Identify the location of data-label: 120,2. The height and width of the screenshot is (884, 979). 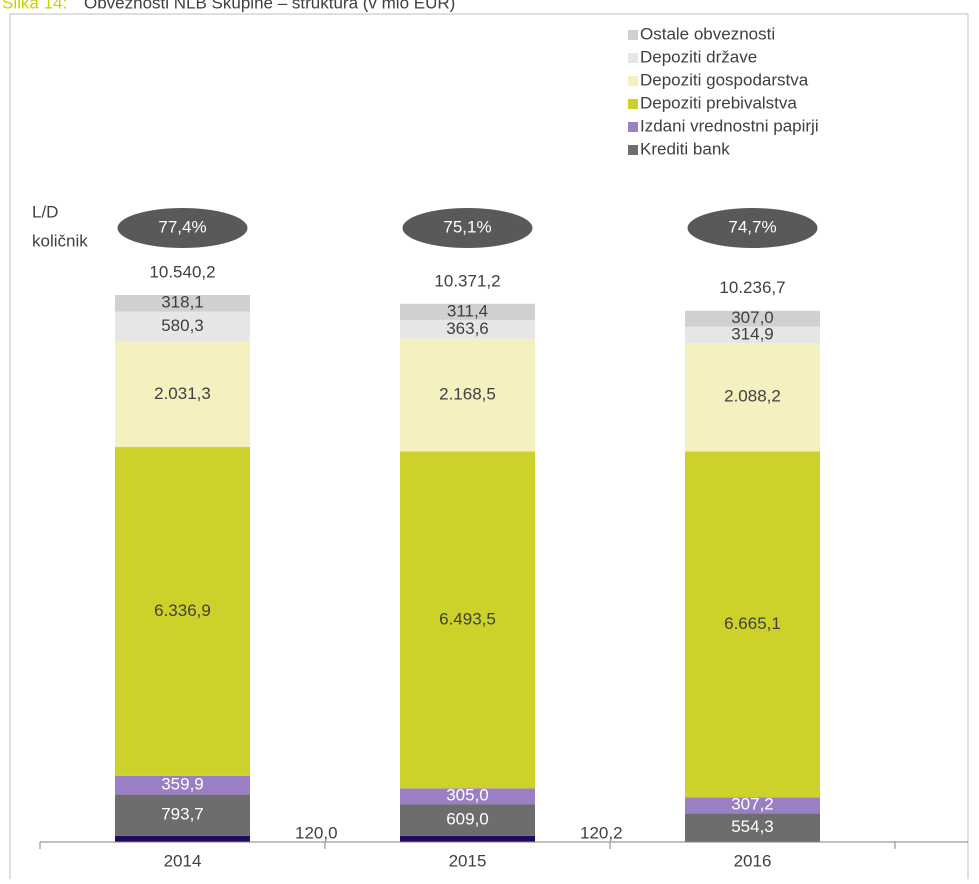
(601, 832).